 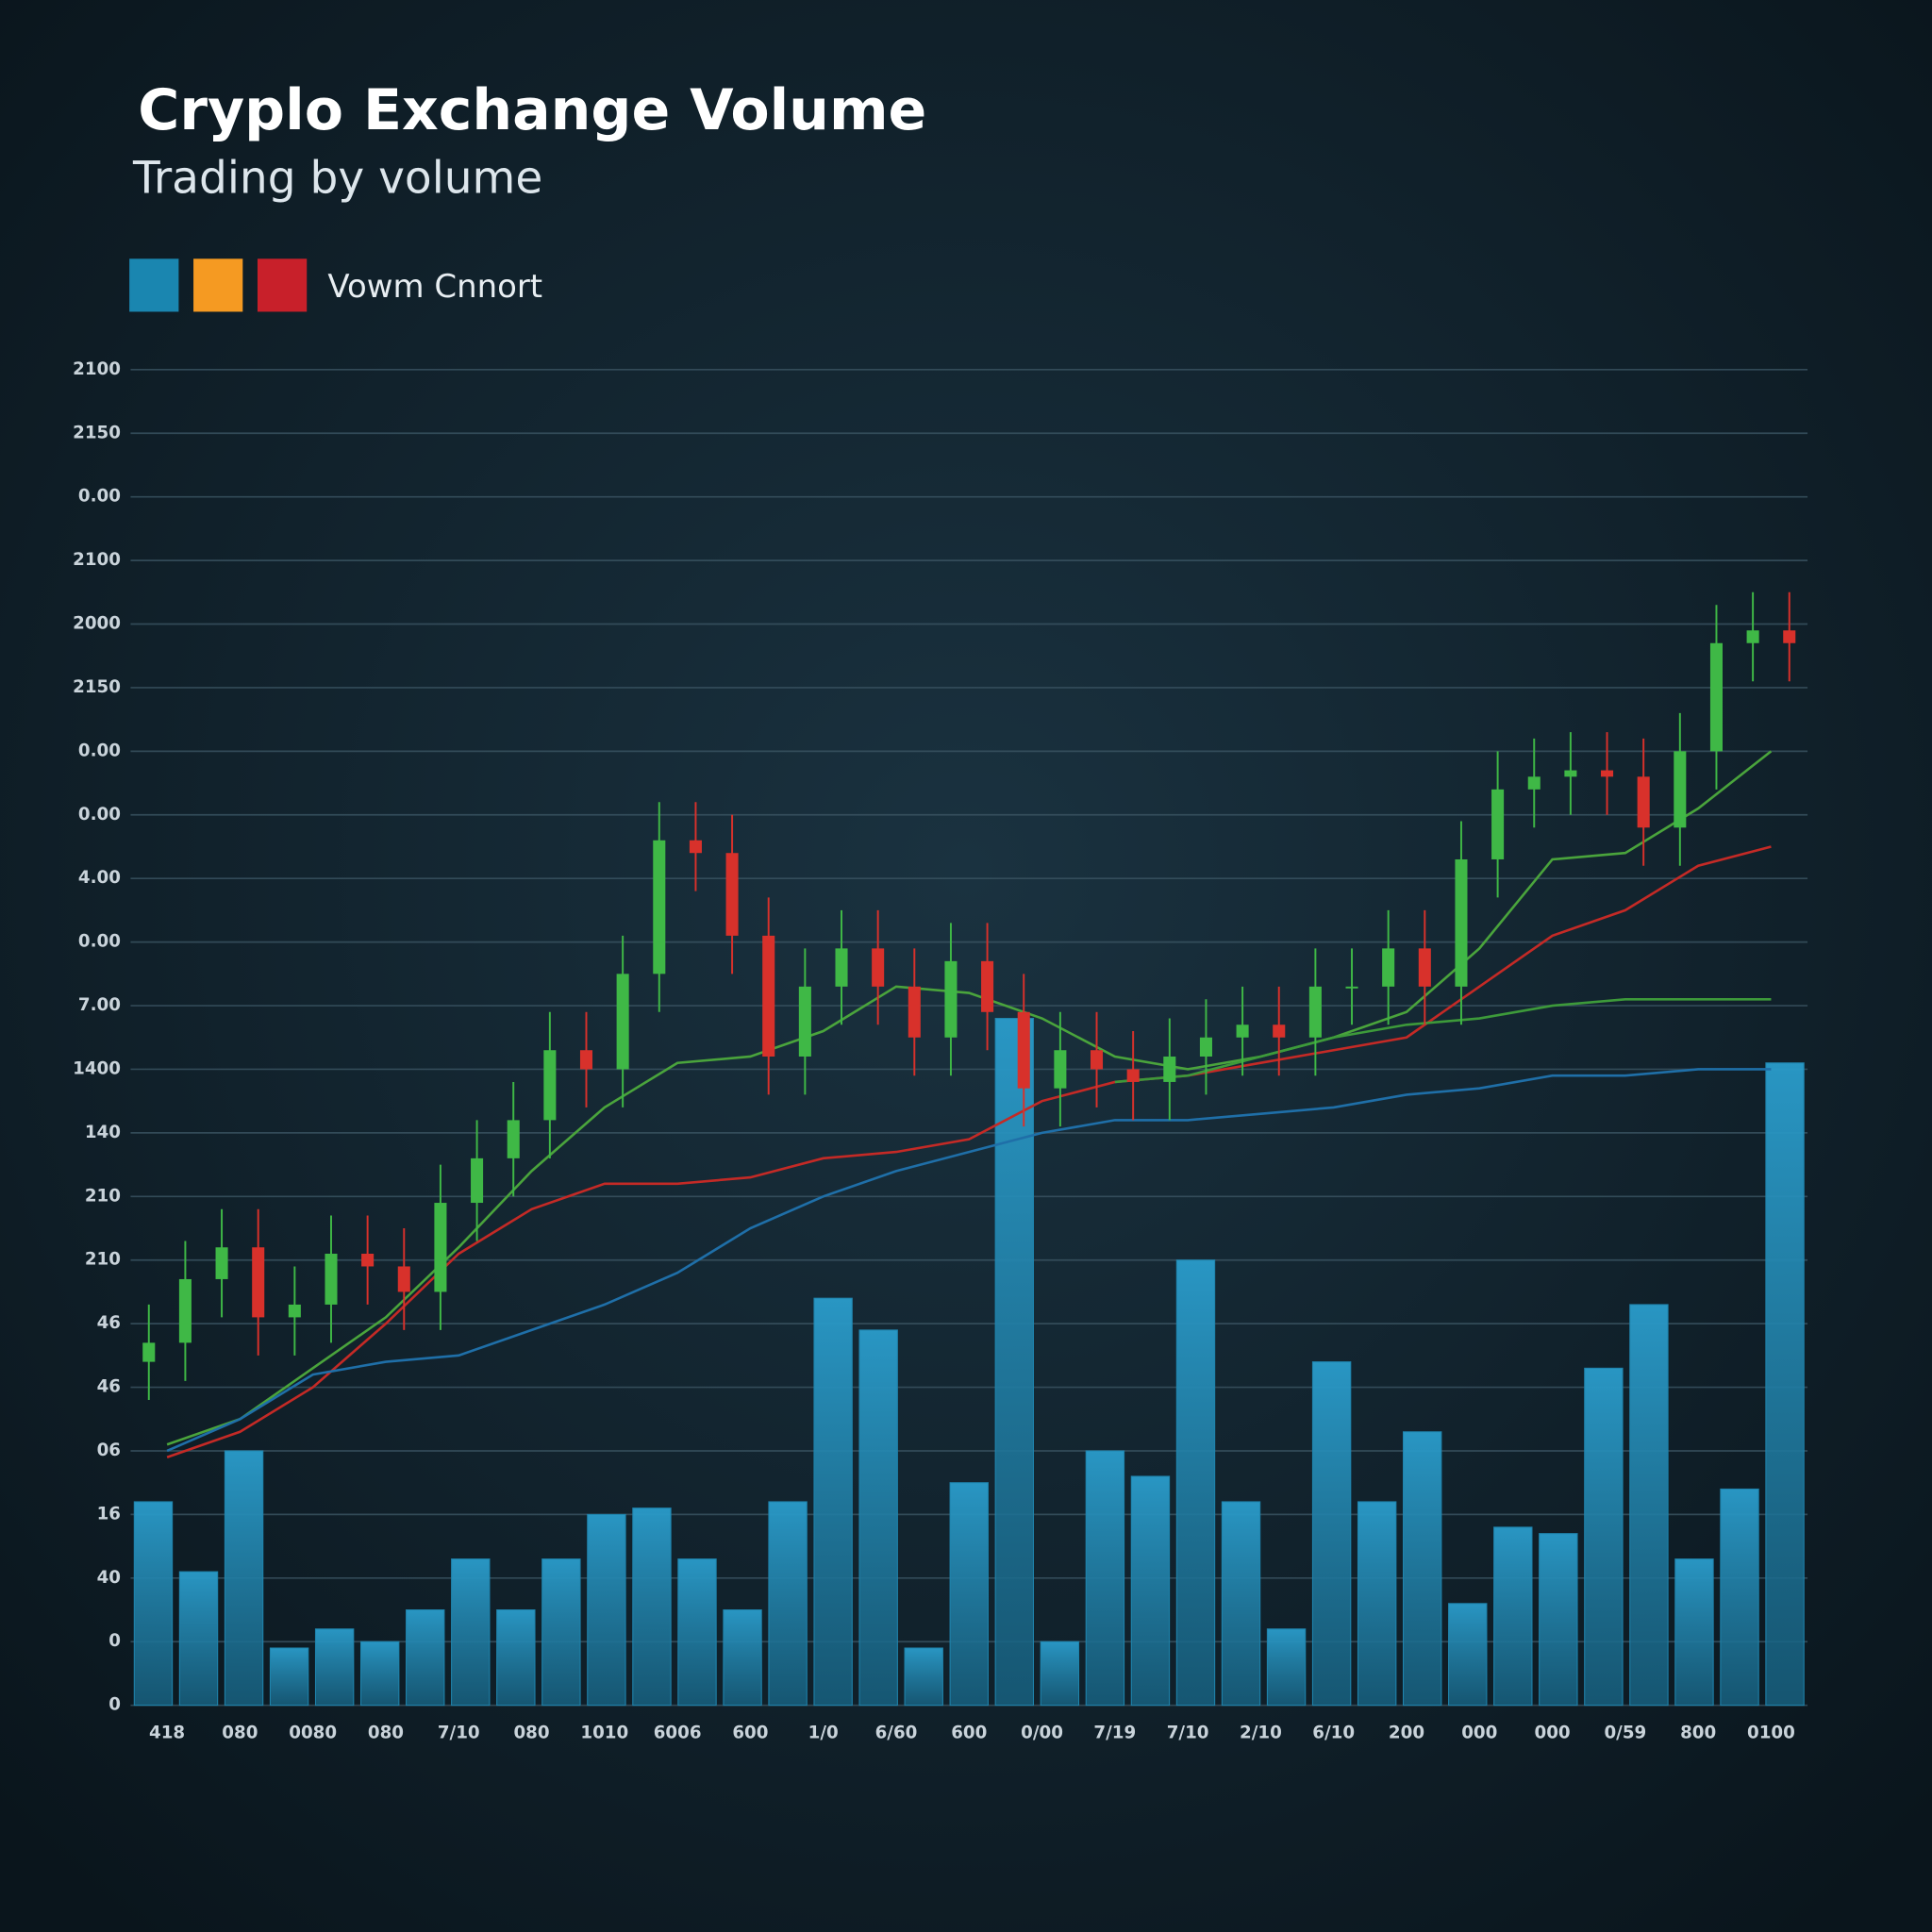 What do you see at coordinates (100, 878) in the screenshot?
I see `y-tick-label: 4.00` at bounding box center [100, 878].